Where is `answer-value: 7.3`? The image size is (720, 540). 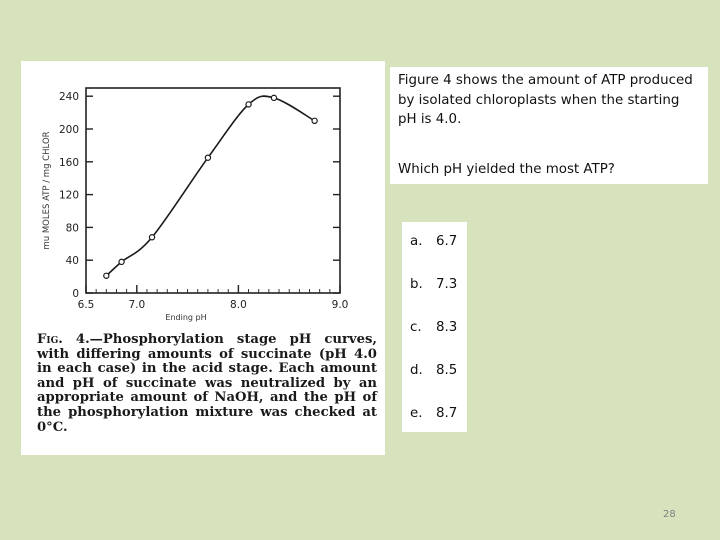
answer-value: 7.3 is located at coordinates (447, 284).